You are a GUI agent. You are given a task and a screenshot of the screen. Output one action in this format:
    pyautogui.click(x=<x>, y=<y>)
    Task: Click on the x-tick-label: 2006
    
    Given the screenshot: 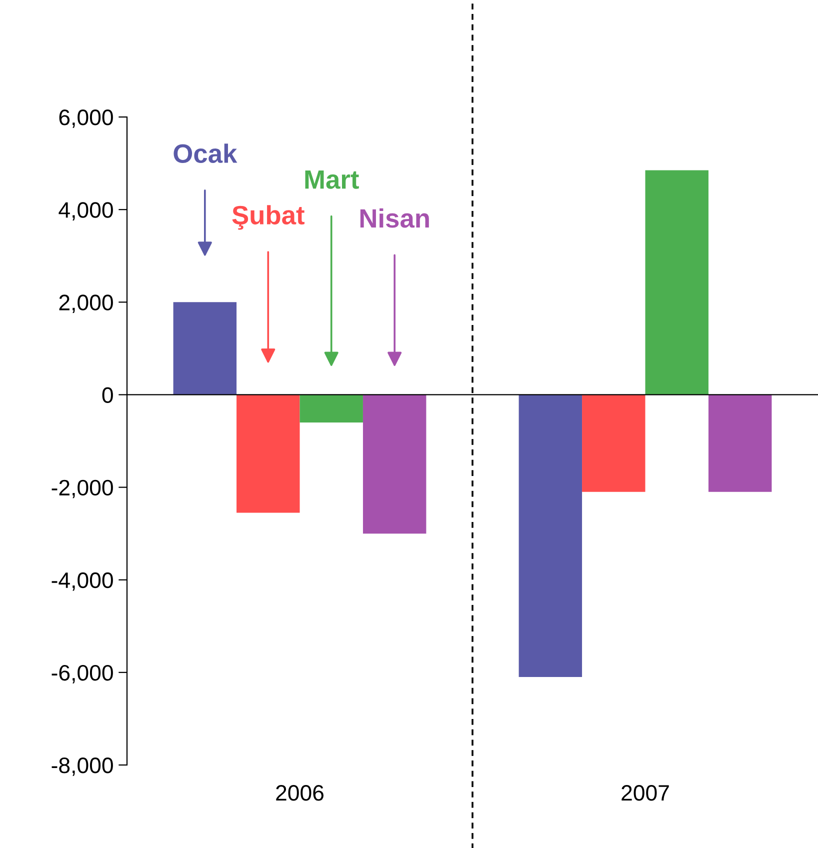 What is the action you would take?
    pyautogui.click(x=300, y=793)
    